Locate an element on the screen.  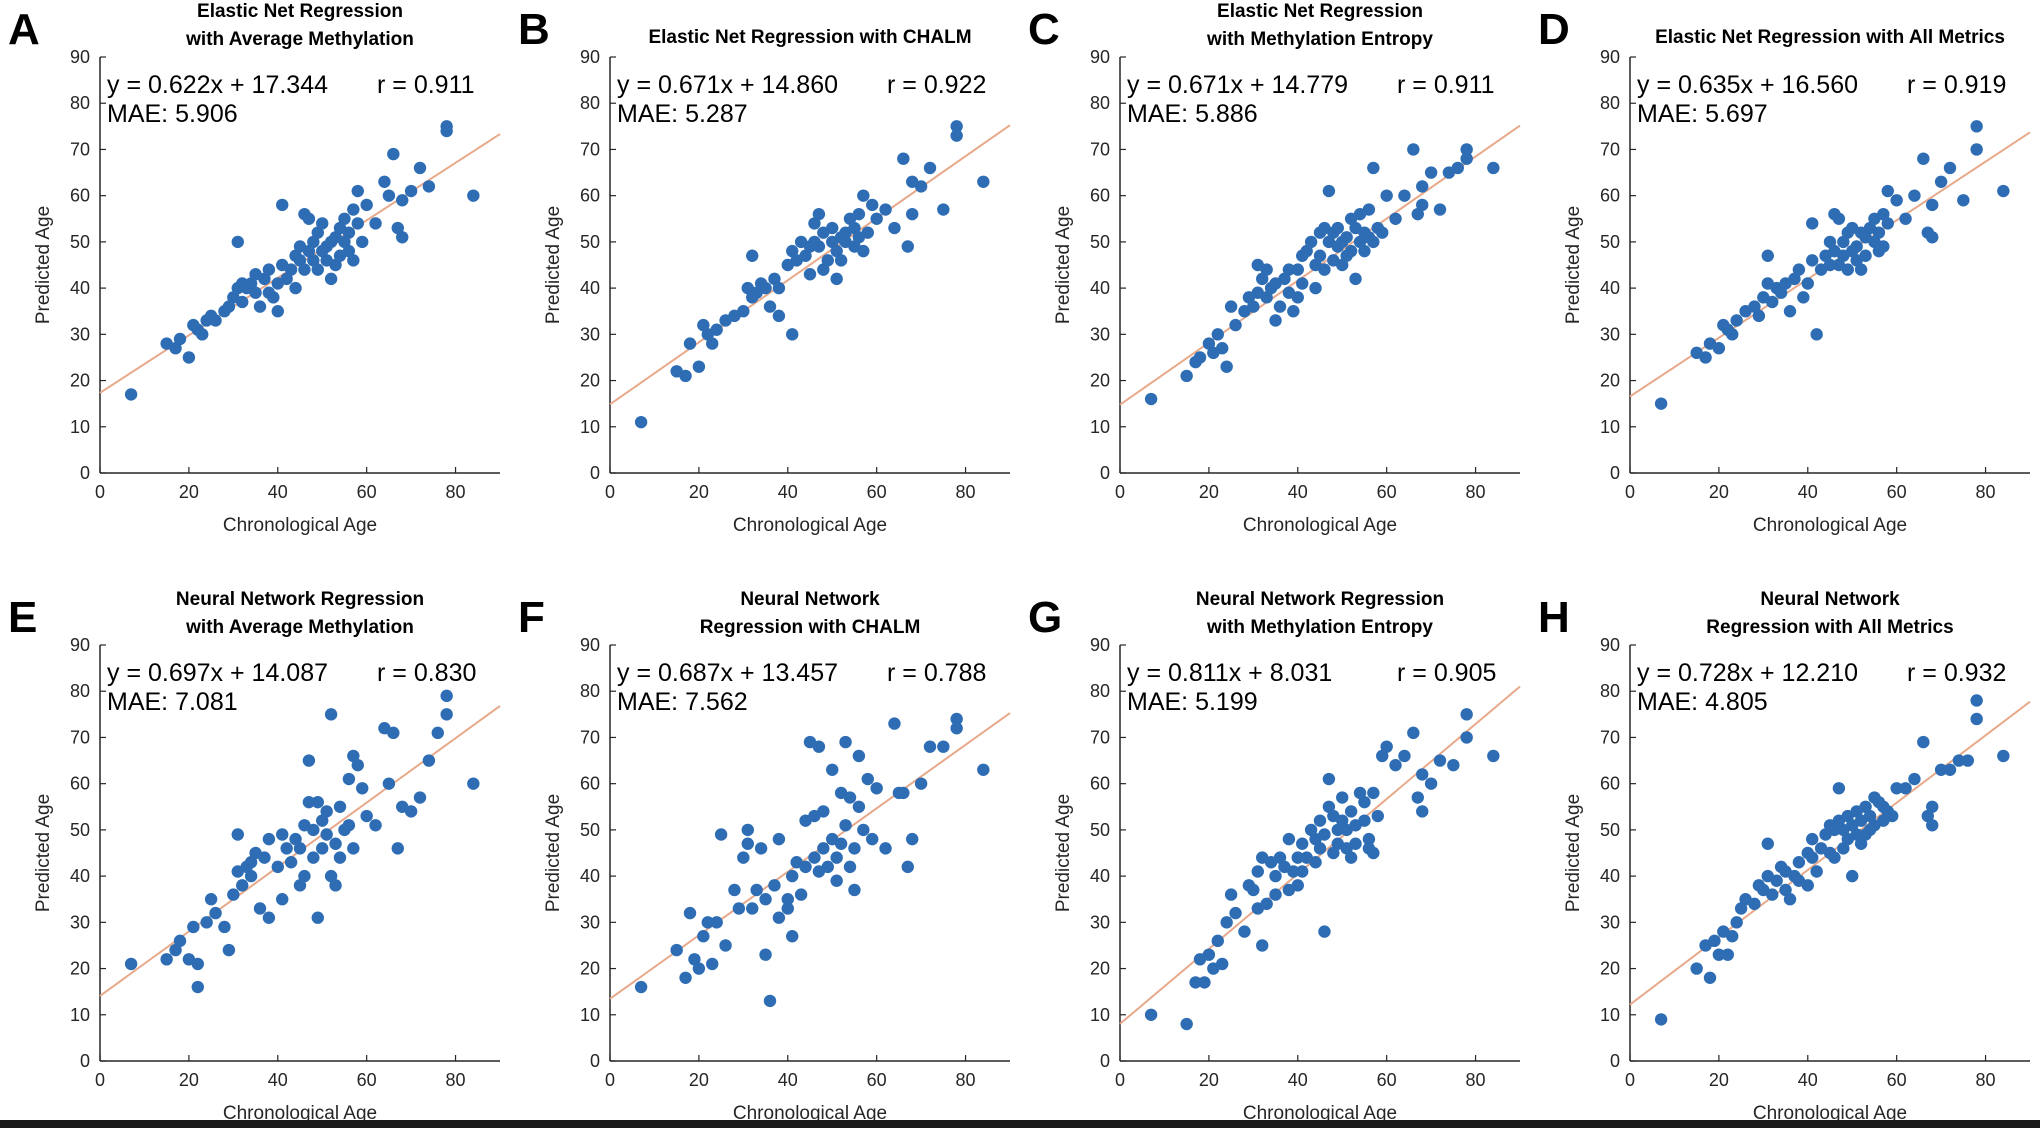
x-tick-label: 20 is located at coordinates (189, 492).